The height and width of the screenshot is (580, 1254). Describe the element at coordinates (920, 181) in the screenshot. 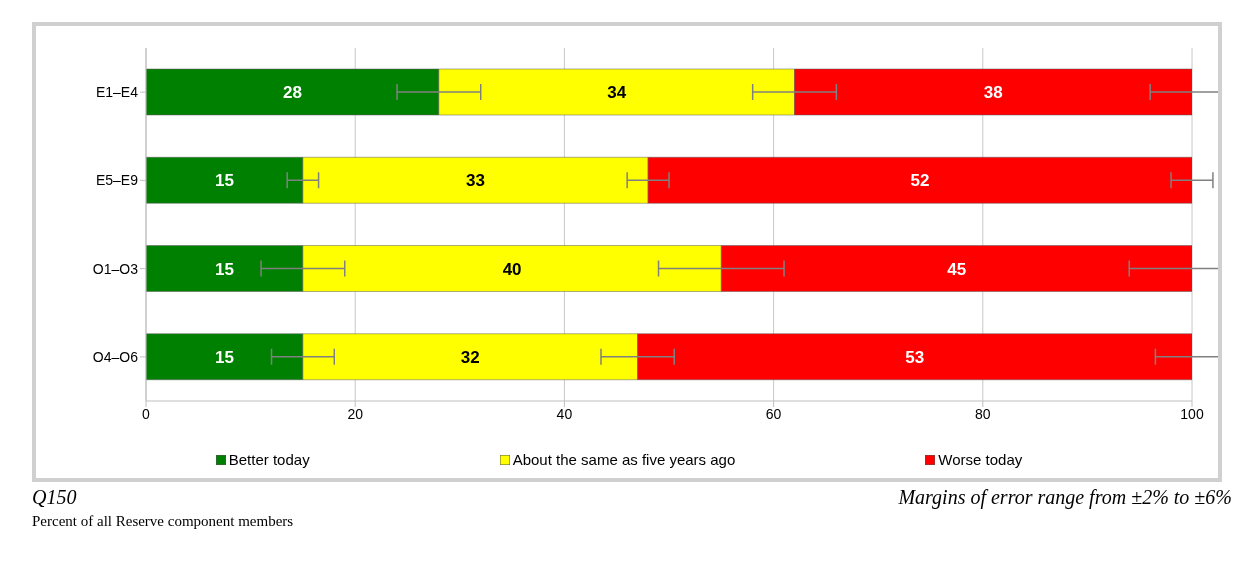

I see `data-label: 52` at that location.